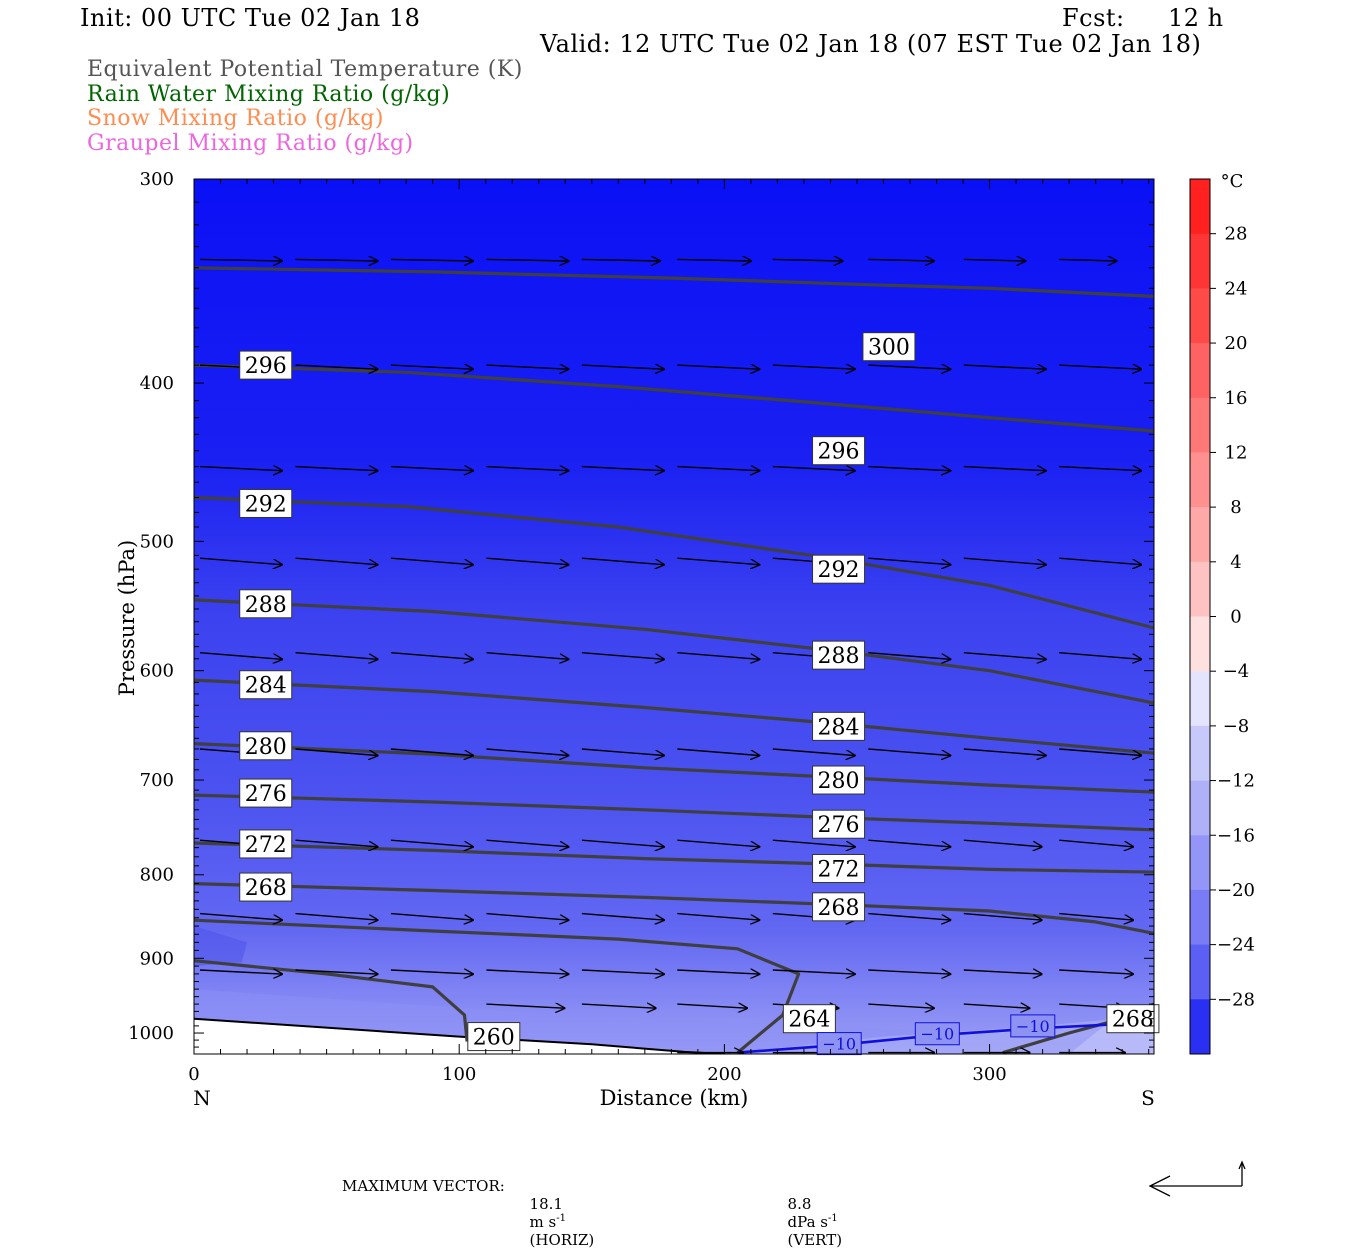  I want to click on y-tick-label: 600, so click(157, 671).